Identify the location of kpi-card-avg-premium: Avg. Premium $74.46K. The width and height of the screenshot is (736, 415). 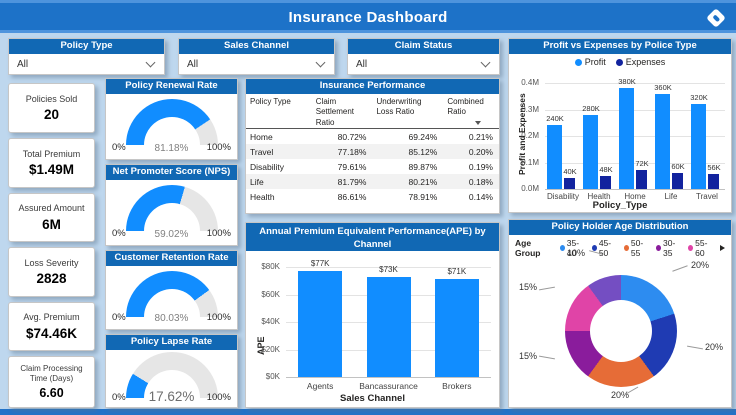
(51, 326).